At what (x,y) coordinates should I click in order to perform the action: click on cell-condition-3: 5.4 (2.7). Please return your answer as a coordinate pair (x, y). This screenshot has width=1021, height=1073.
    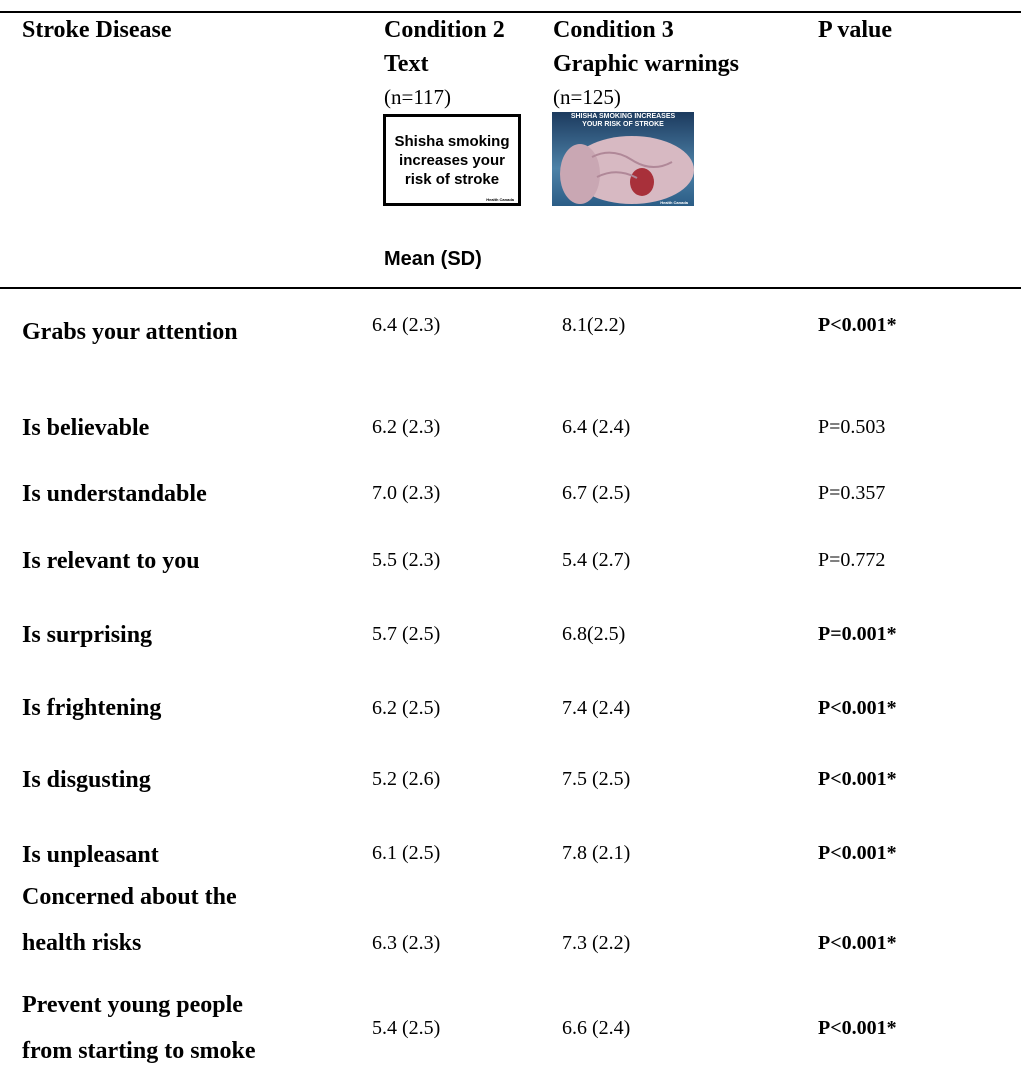
    Looking at the image, I should click on (596, 560).